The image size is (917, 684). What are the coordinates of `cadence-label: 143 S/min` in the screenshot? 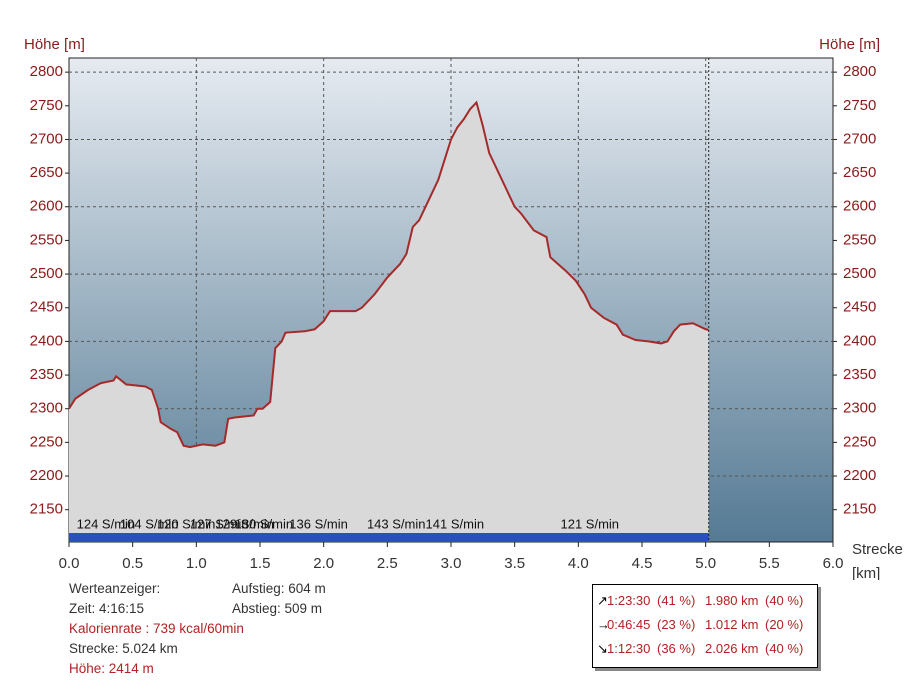 It's located at (396, 523).